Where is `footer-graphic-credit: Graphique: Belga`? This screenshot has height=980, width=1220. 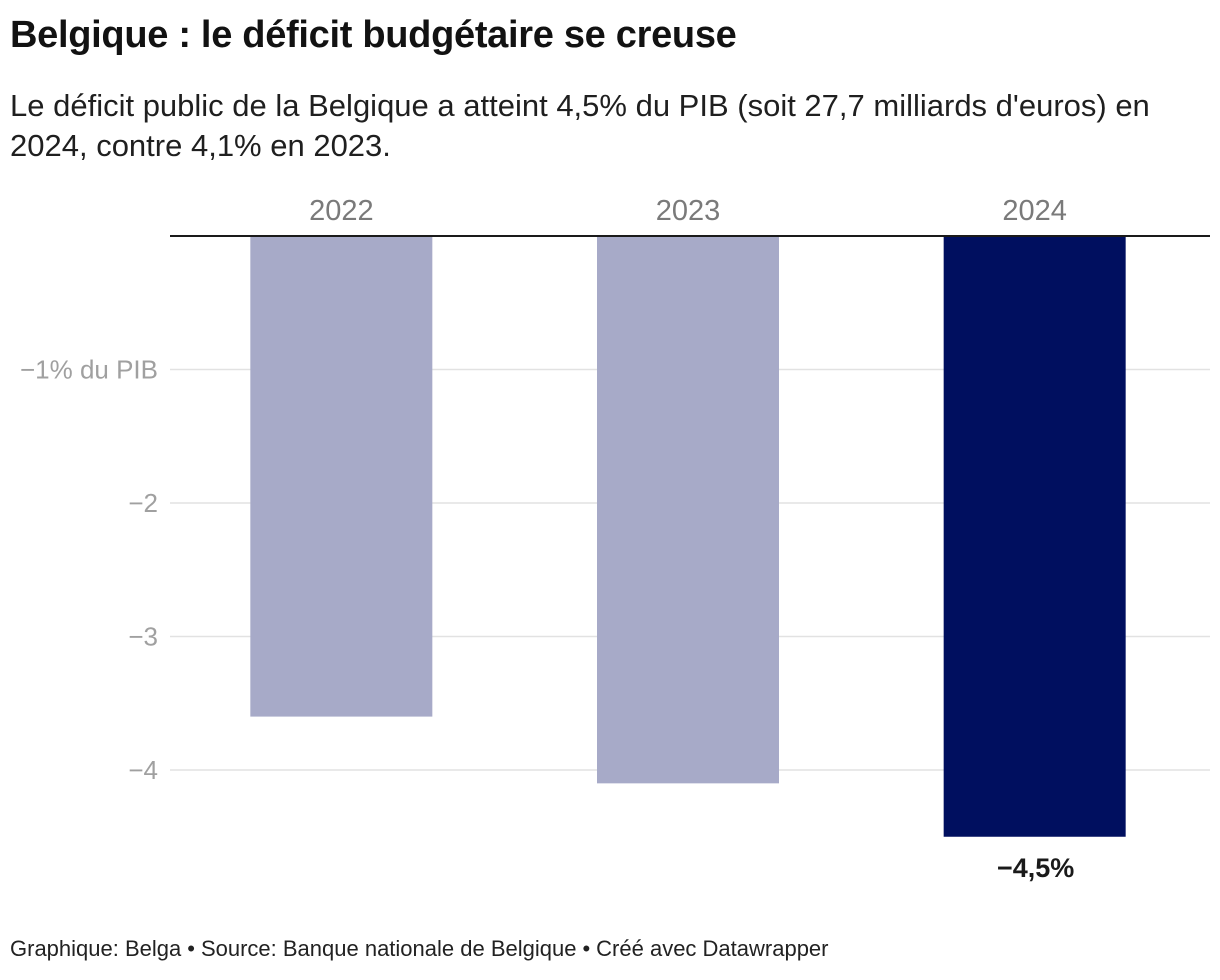
footer-graphic-credit: Graphique: Belga is located at coordinates (96, 948).